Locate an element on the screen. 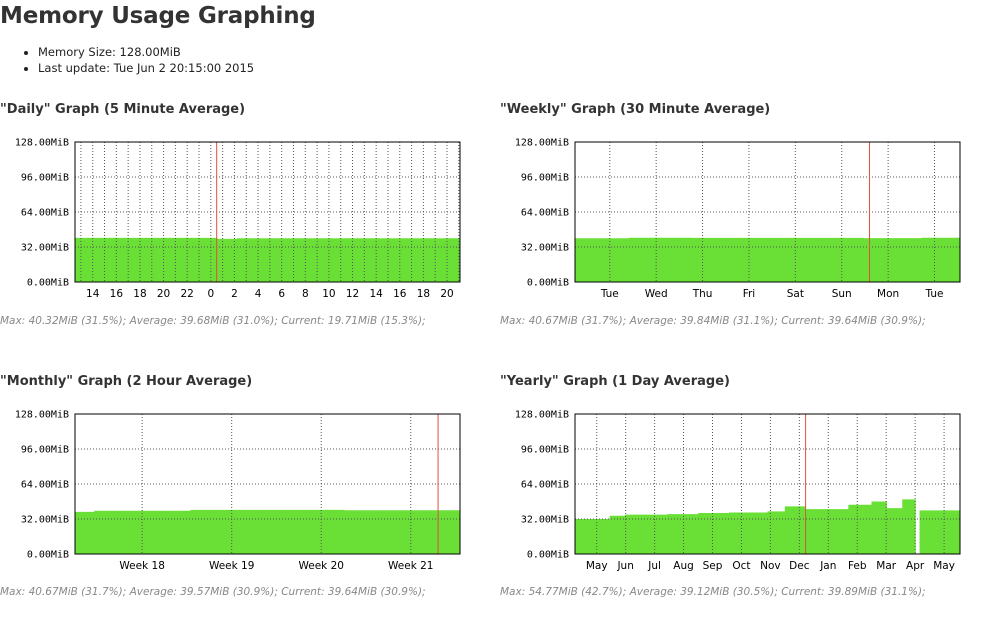 The width and height of the screenshot is (983, 624). x-tick-label: Fri is located at coordinates (749, 294).